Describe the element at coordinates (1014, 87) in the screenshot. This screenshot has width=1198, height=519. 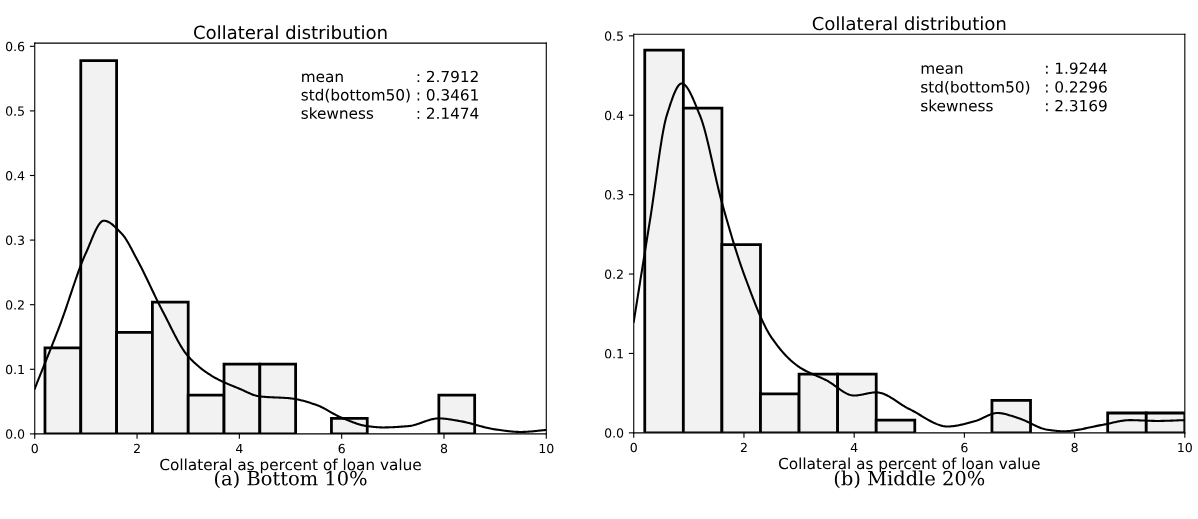
I see `annotation: std(bottom50) : 0.2296` at that location.